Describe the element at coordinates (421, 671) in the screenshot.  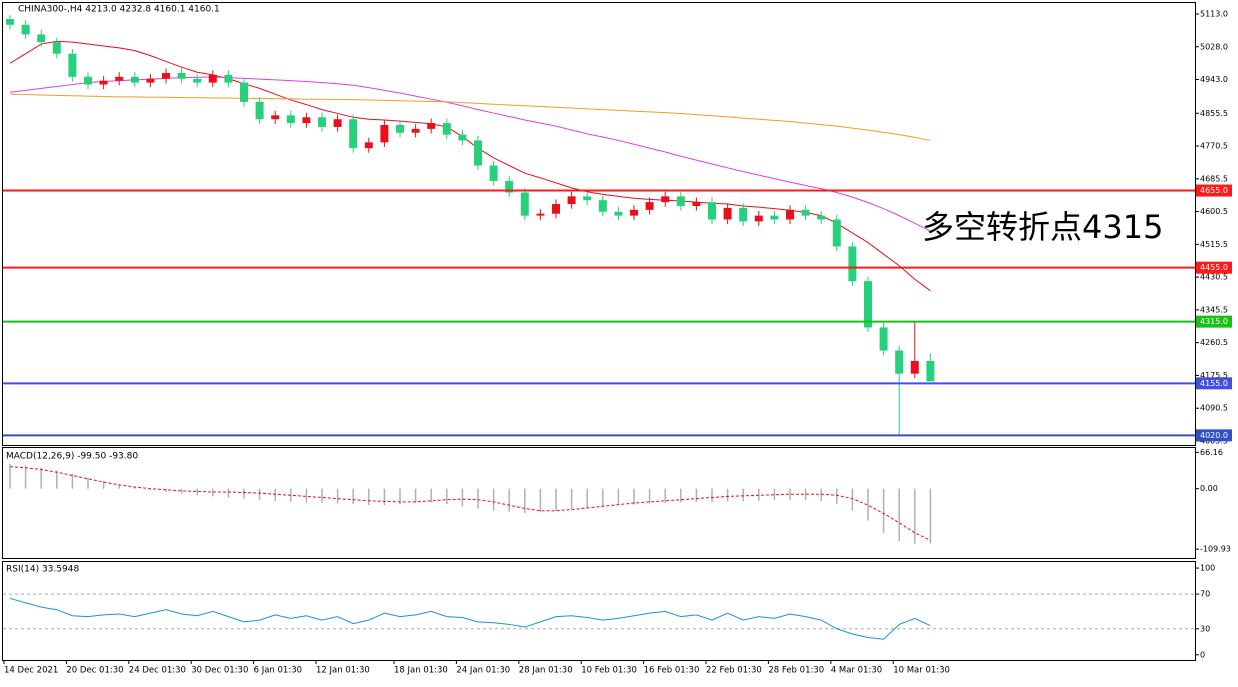
I see `x-tick-label: 18 Jan 01:30` at that location.